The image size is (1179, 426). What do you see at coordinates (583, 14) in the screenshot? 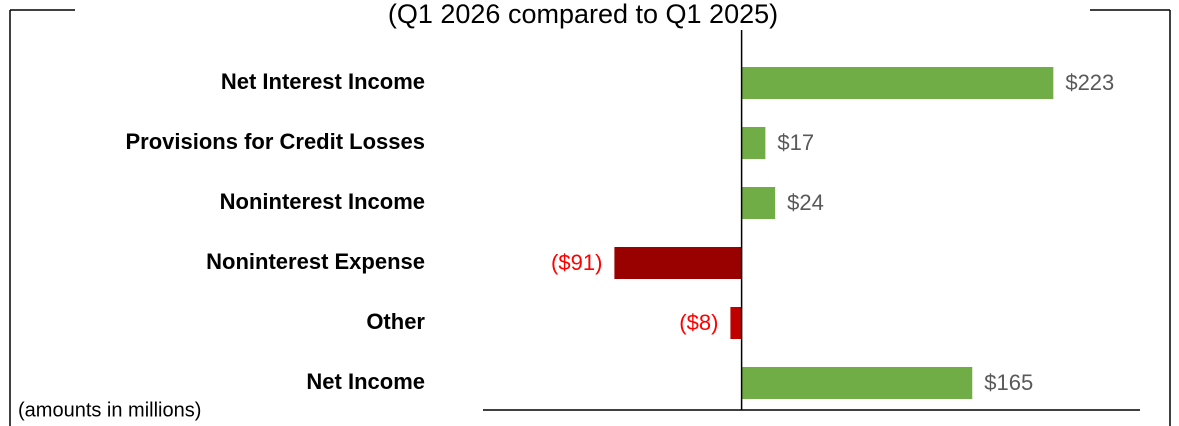
I see `chart-title: (Q1 2026 compared to Q1 2025)` at bounding box center [583, 14].